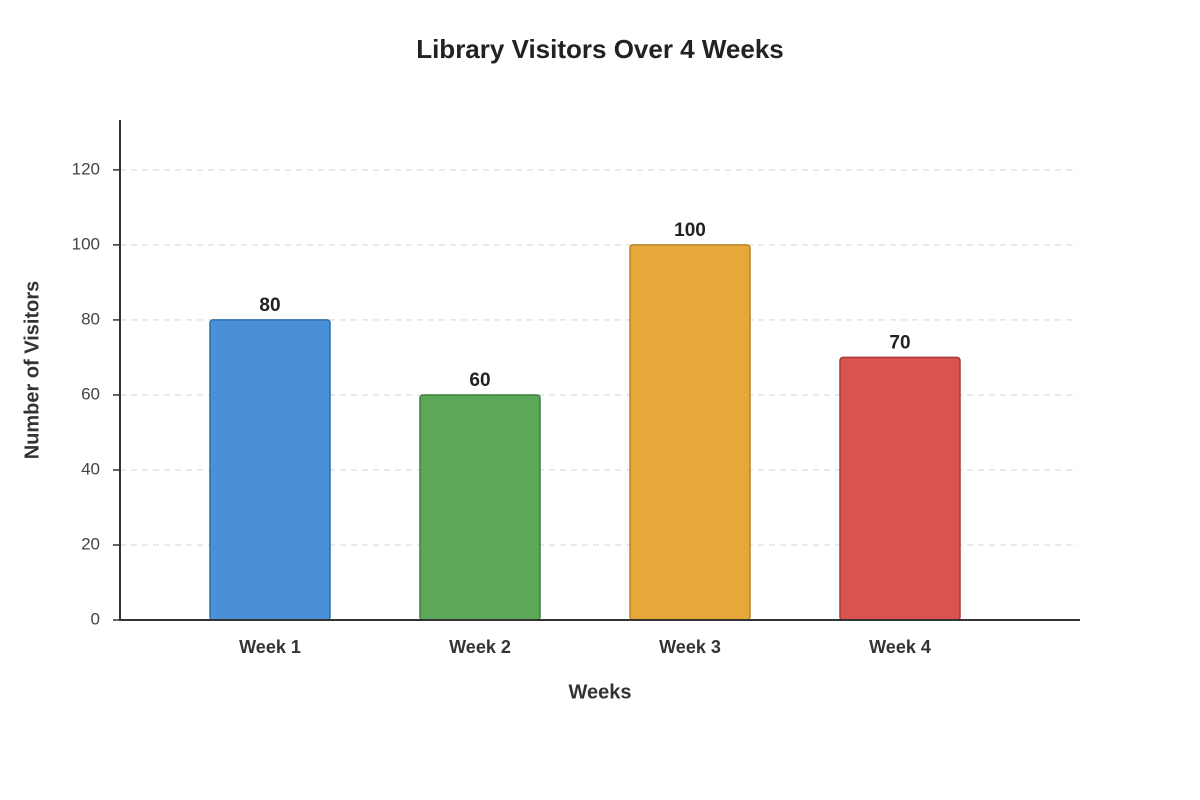 This screenshot has width=1200, height=800. I want to click on x-tick-label: Week 4, so click(900, 647).